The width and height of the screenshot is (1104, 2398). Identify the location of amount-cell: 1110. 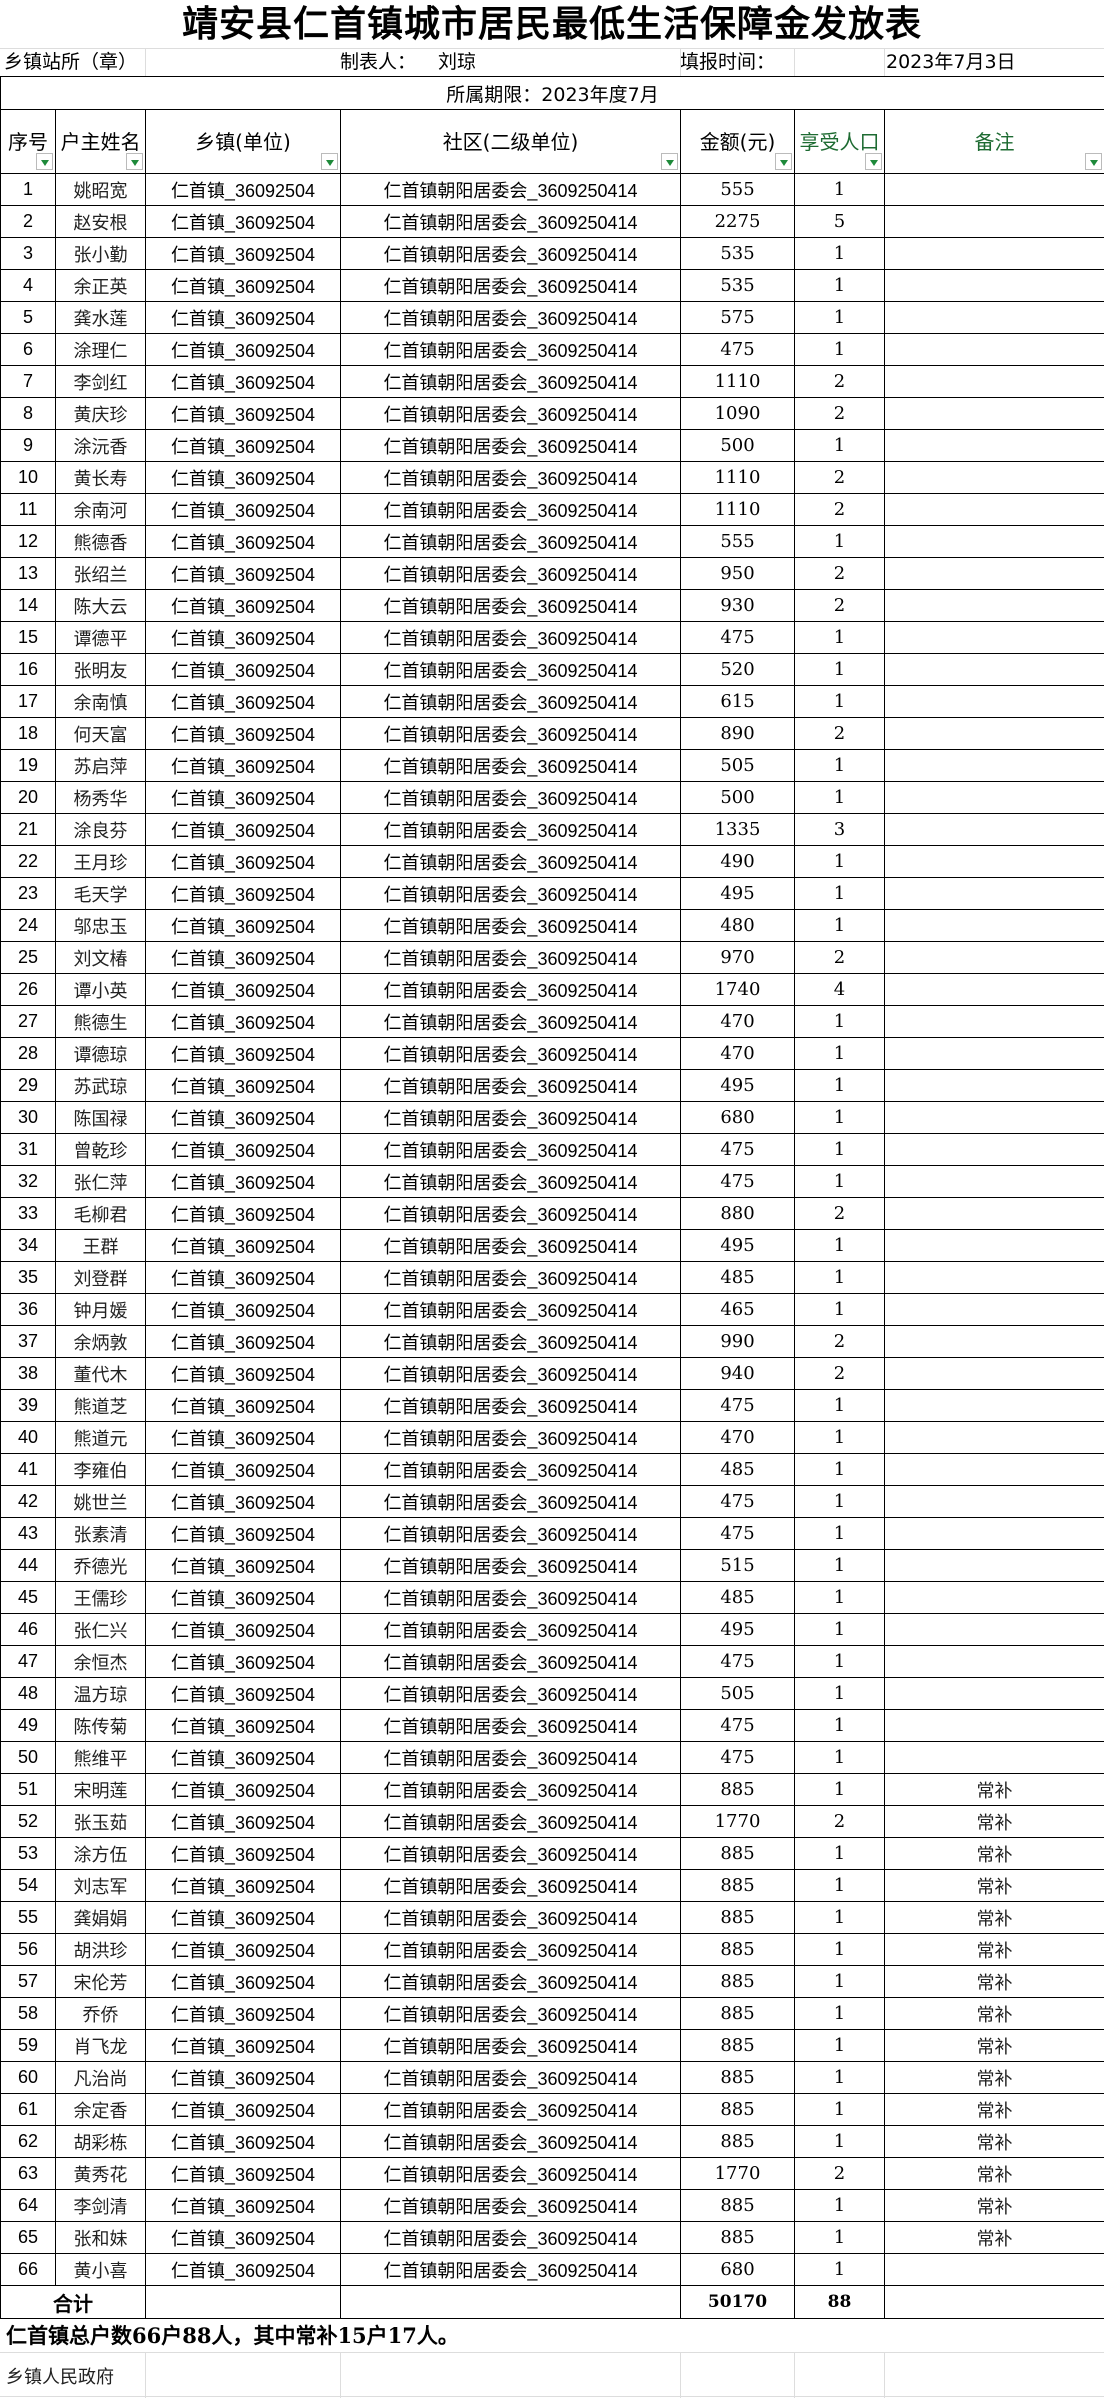
(738, 478).